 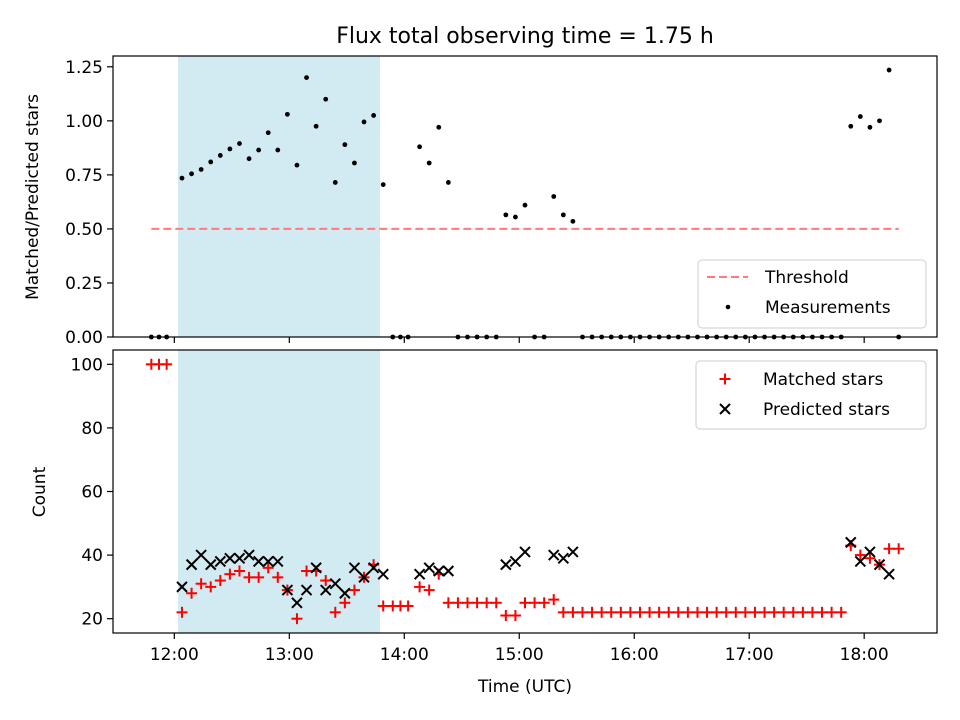 I want to click on bottom-x-ticks: 12:00 13:00 14:00 15:00 16:00 17:00 18:00, so click(x=519, y=649).